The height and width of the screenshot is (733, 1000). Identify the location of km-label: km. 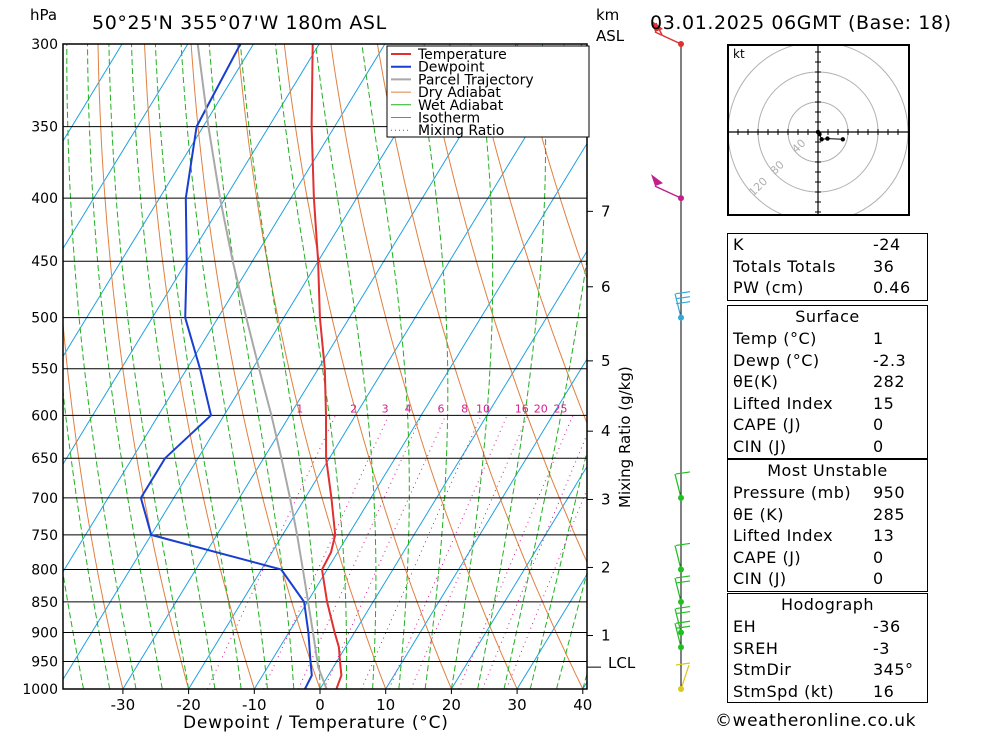
(607, 15).